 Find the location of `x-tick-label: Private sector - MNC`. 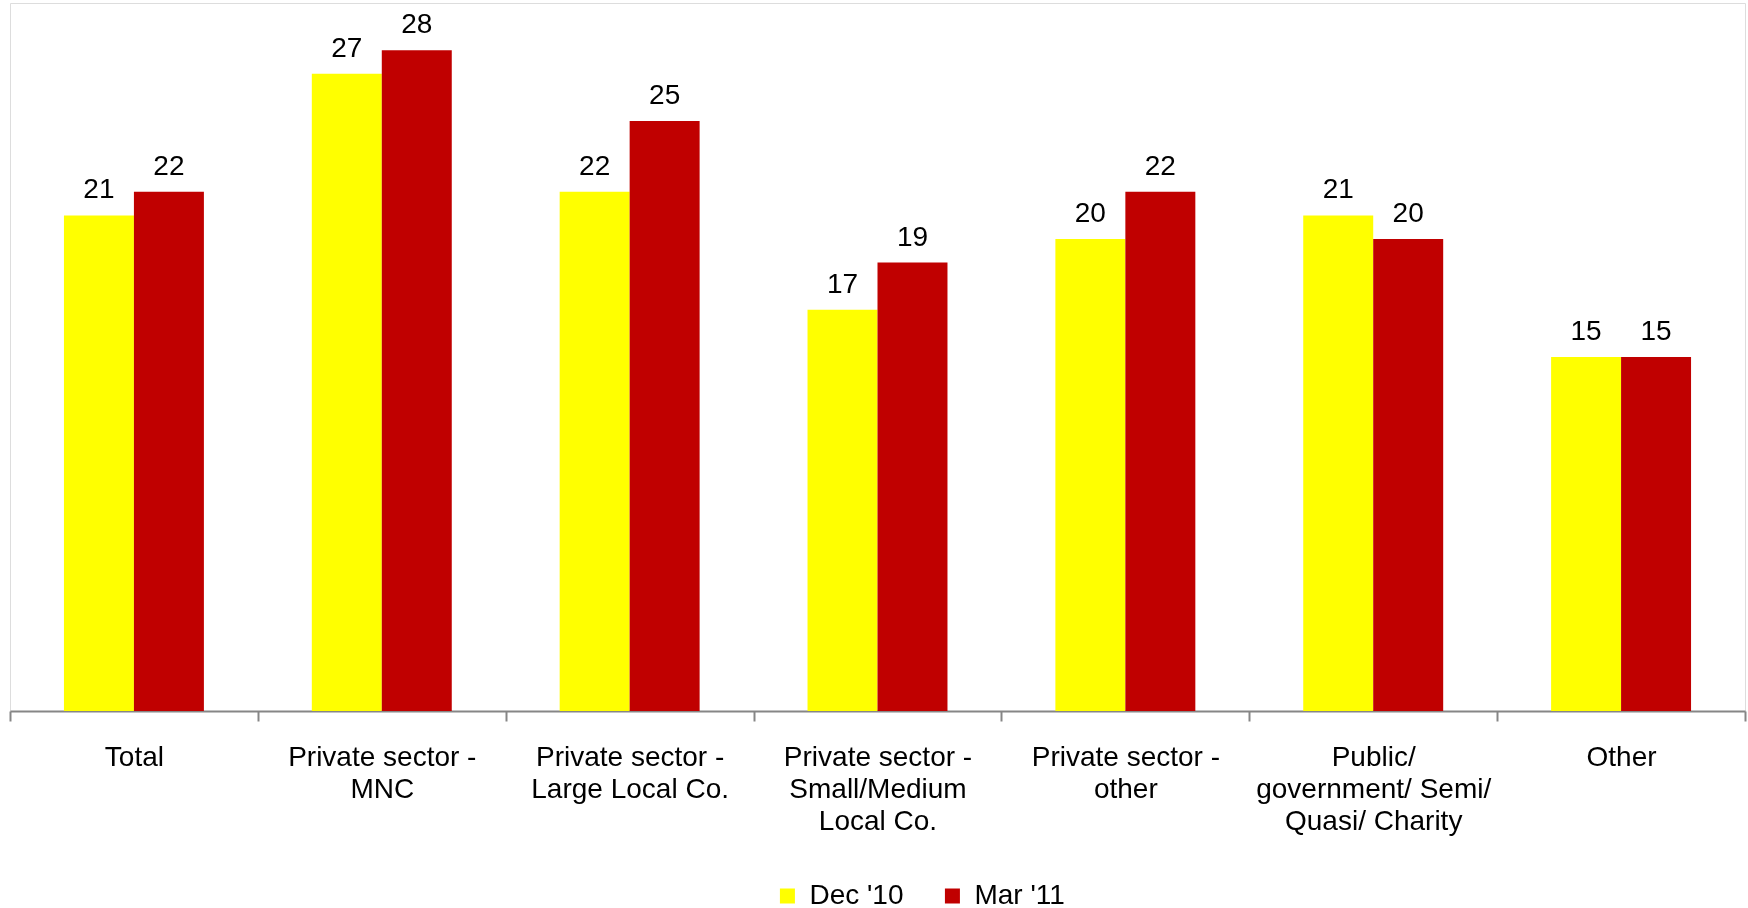

x-tick-label: Private sector - MNC is located at coordinates (382, 772).